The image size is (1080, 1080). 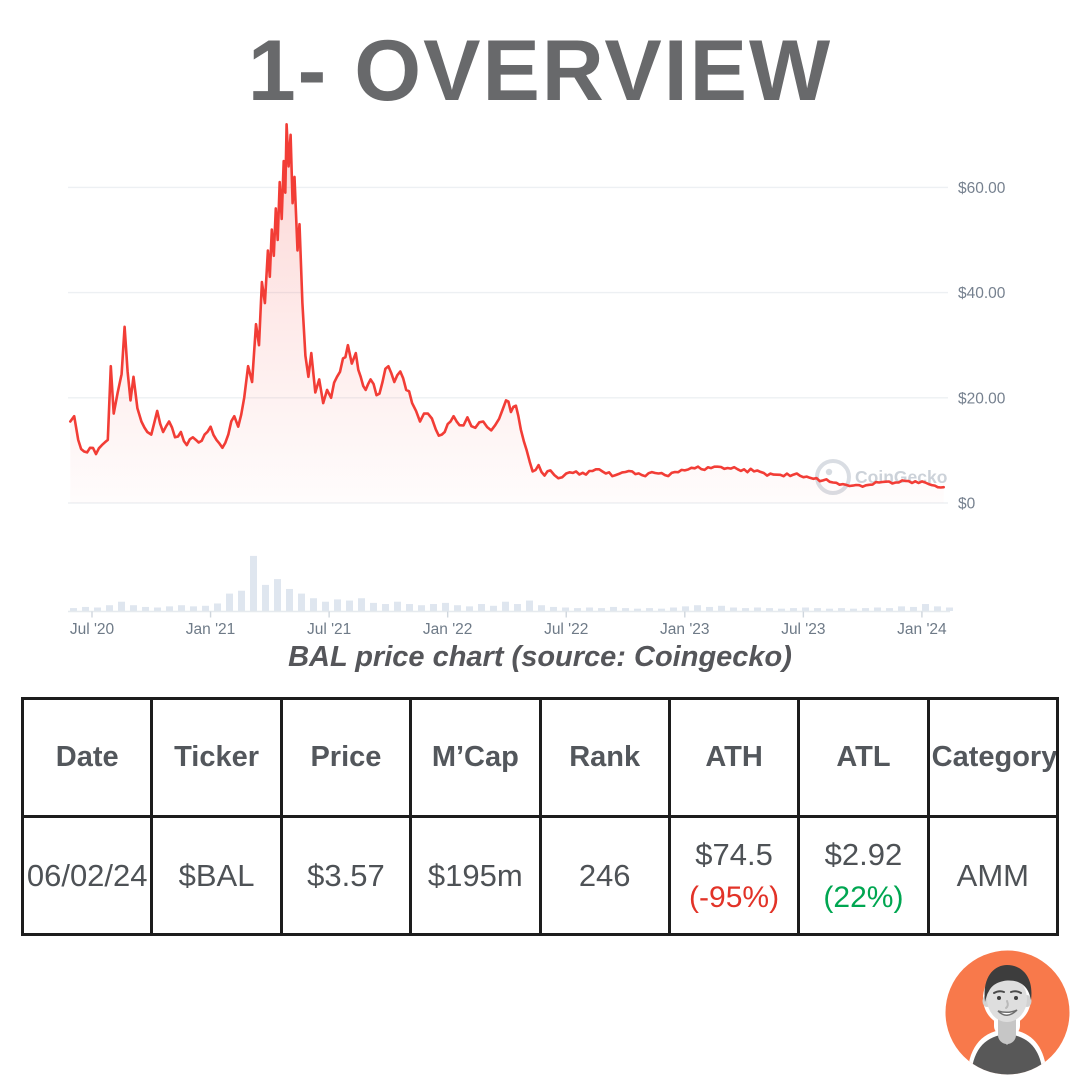 What do you see at coordinates (216, 757) in the screenshot?
I see `table-header-cell: Ticker` at bounding box center [216, 757].